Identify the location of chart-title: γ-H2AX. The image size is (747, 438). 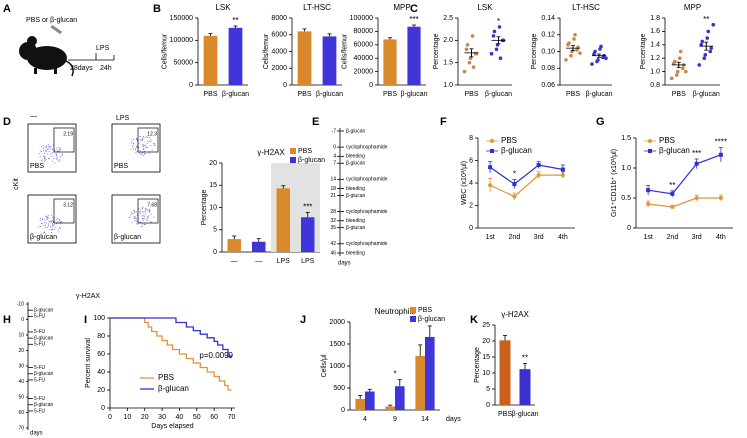
(515, 314).